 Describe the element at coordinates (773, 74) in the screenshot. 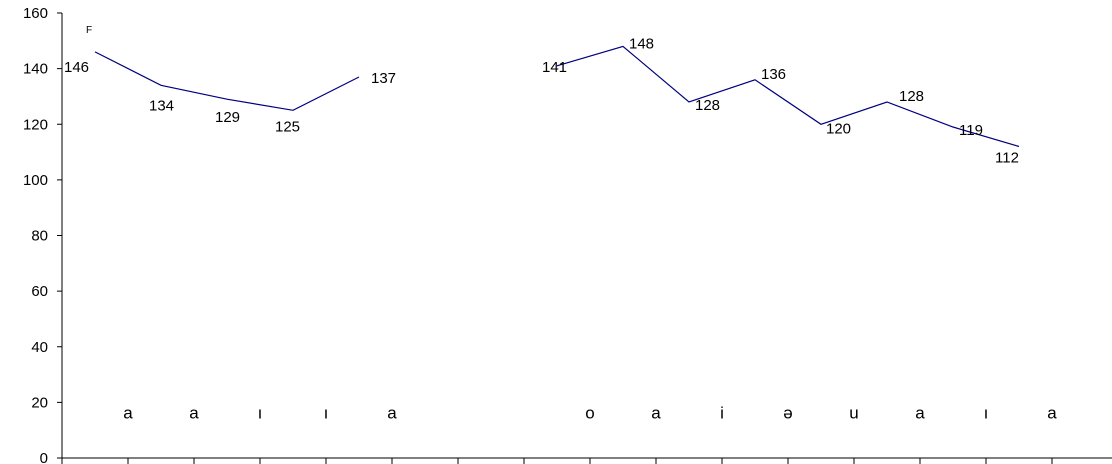

I see `data-label: 136` at that location.